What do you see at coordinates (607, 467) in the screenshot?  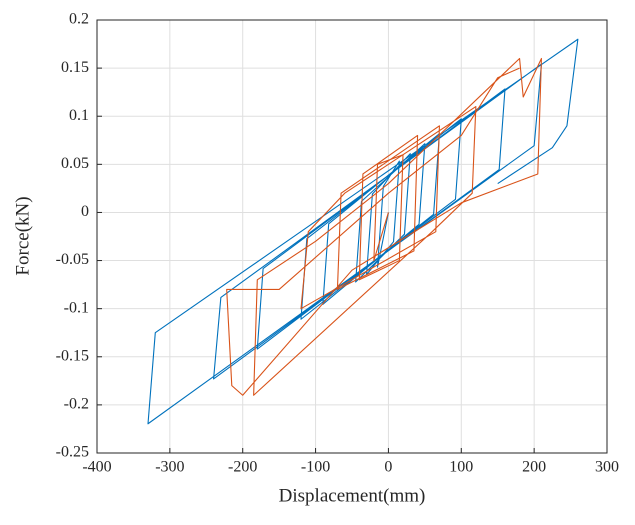 I see `x-tick-label: 300` at bounding box center [607, 467].